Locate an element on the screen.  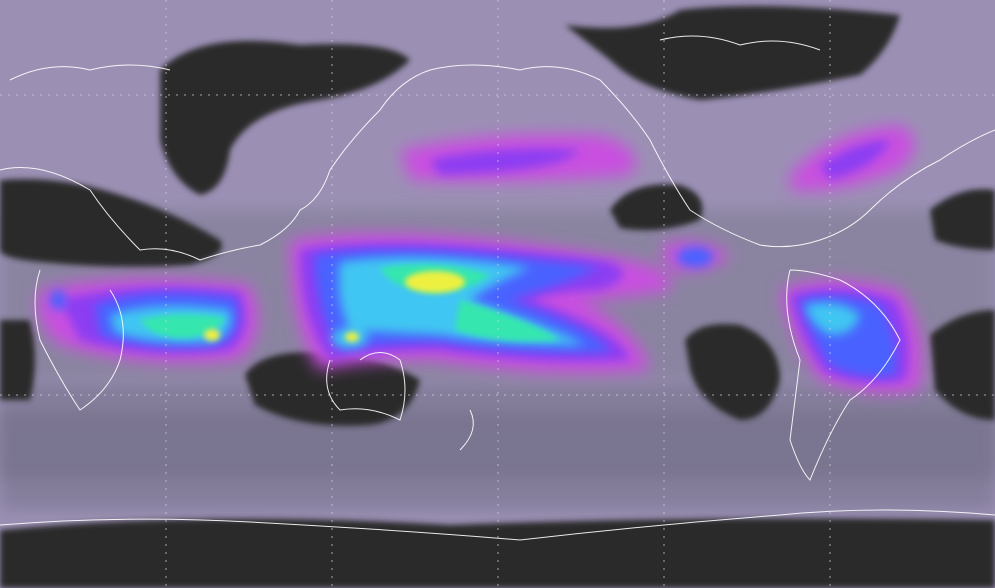
precipitation-yellow is located at coordinates (334, 306).